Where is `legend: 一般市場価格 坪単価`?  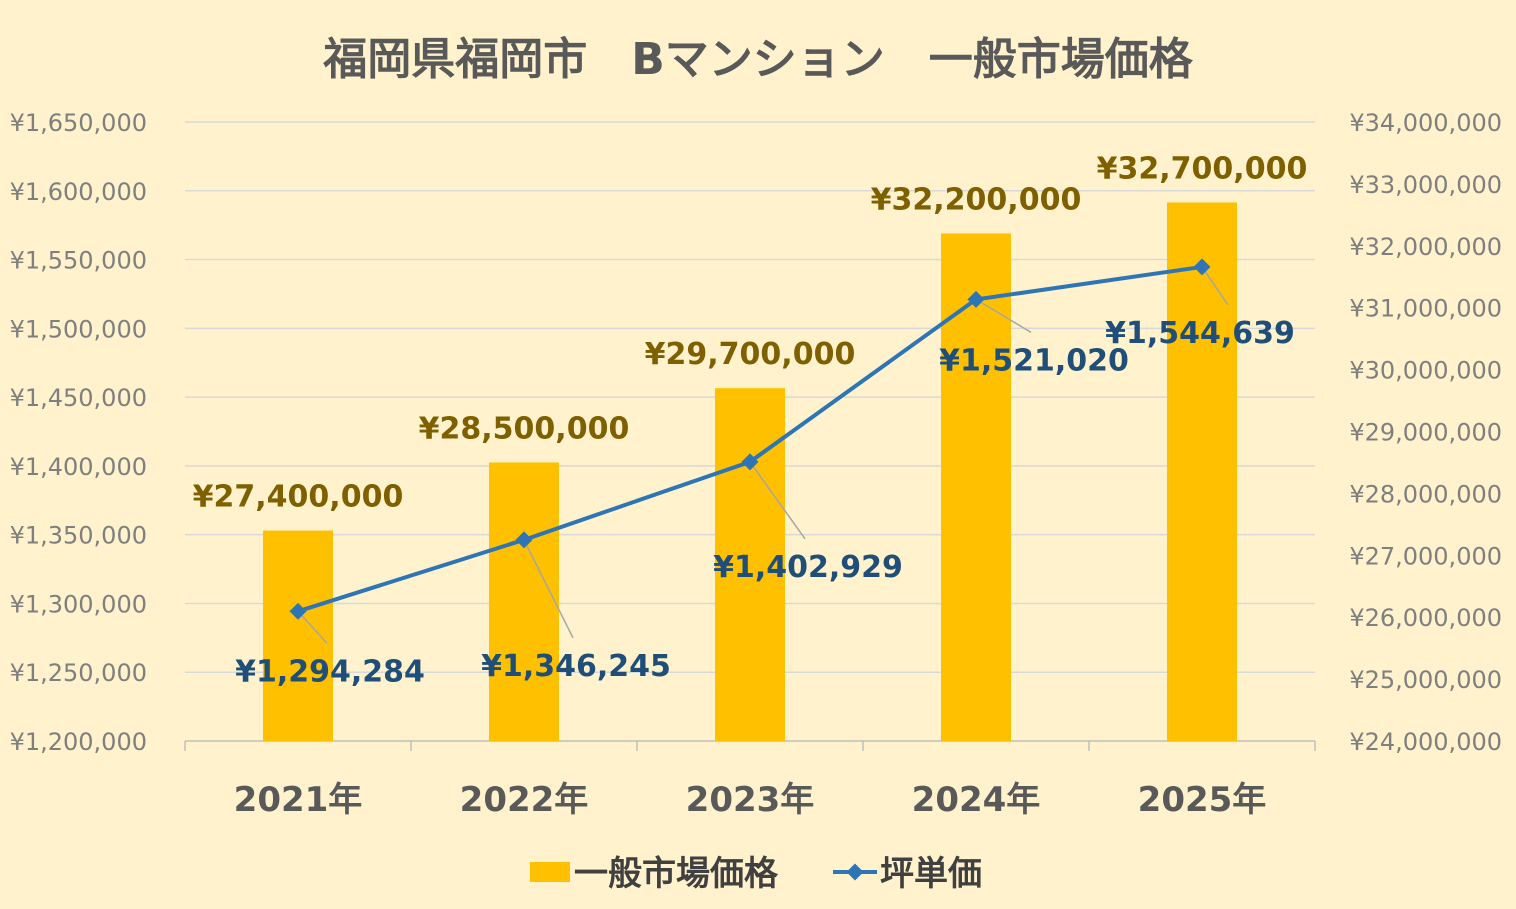
legend: 一般市場価格 坪単価 is located at coordinates (756, 874).